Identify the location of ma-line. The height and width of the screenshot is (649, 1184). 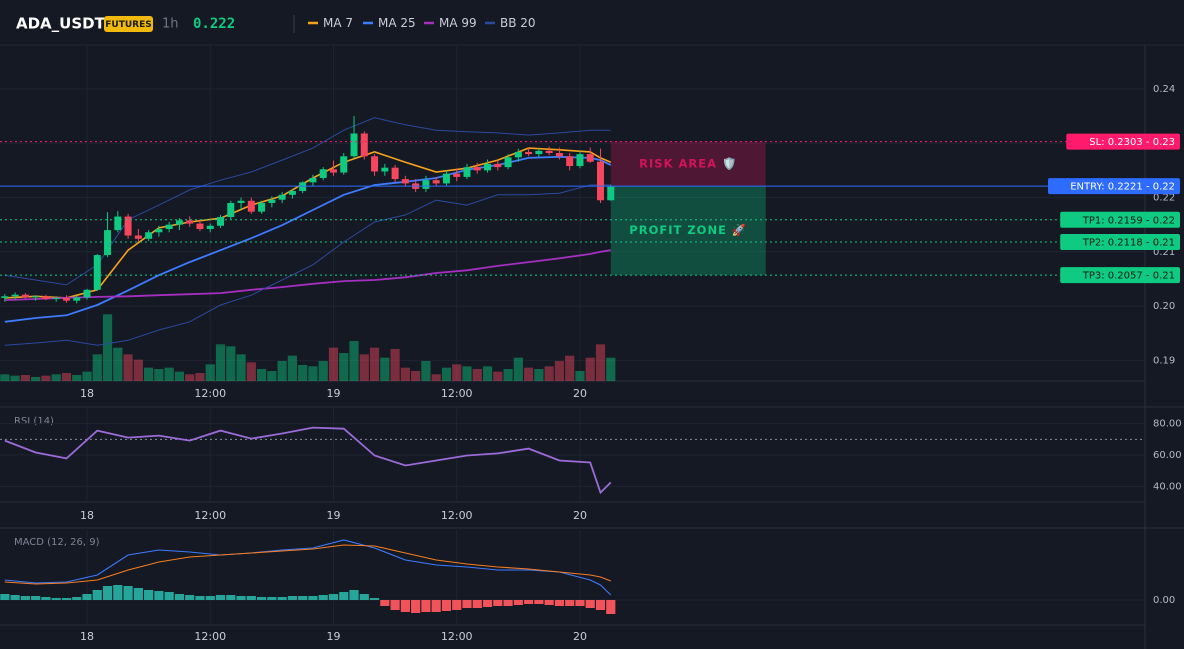
(308, 239).